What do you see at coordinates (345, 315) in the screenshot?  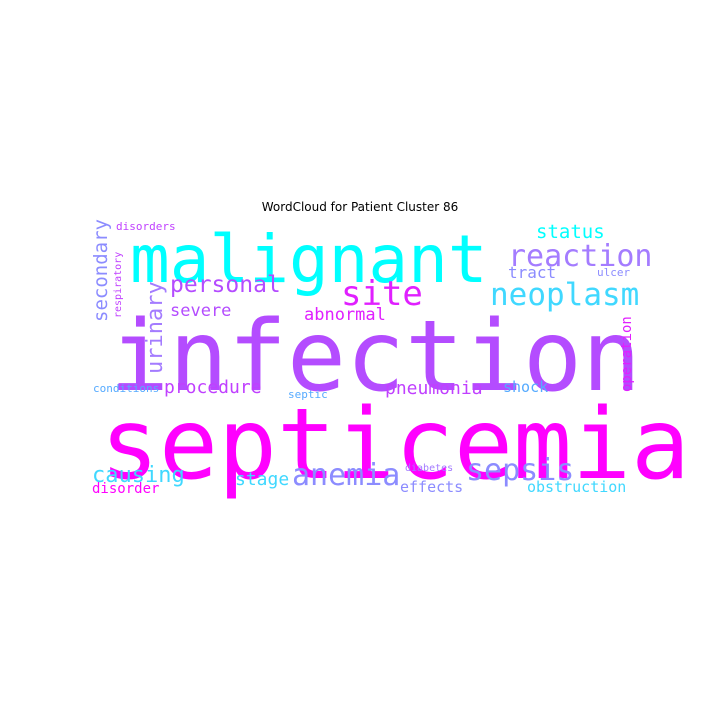 I see `word-abnormal: abnormal` at bounding box center [345, 315].